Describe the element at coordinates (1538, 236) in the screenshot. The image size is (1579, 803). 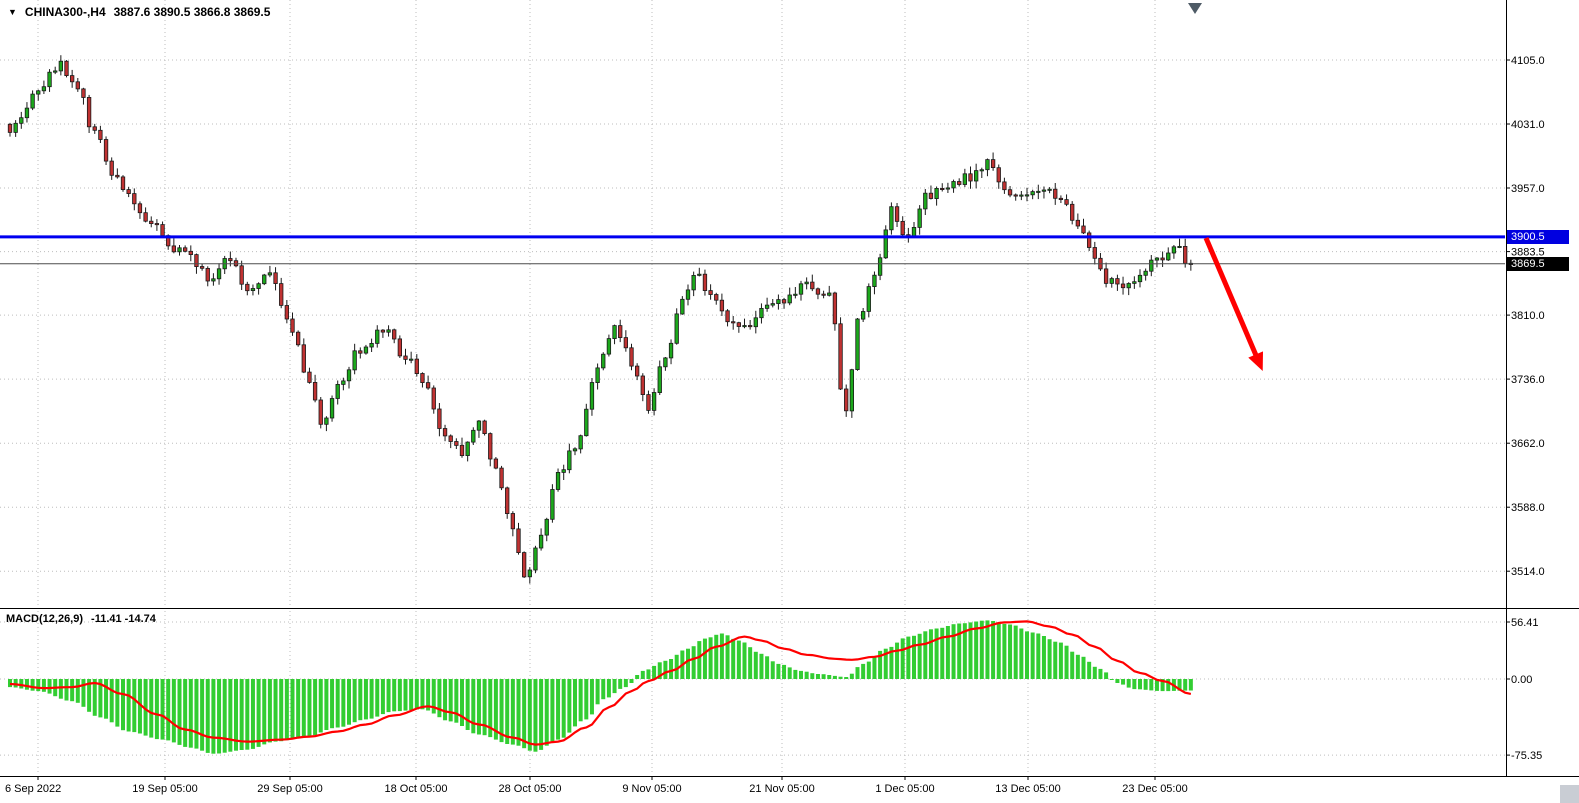
I see `hline-price-badge: 3900.5` at that location.